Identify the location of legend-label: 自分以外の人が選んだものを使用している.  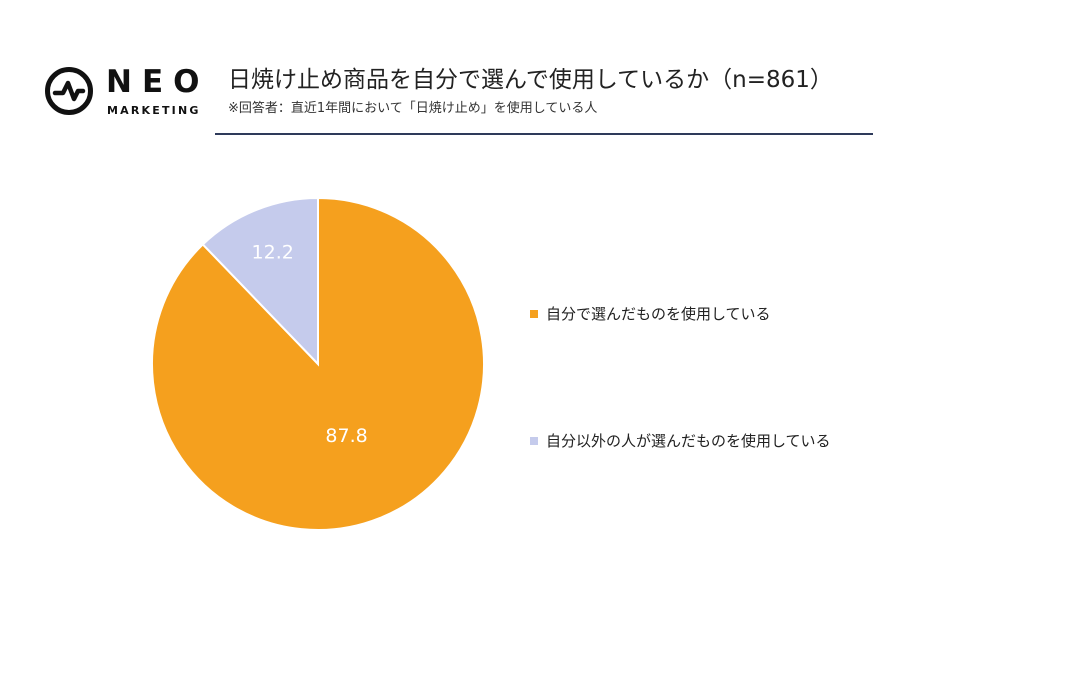
(688, 441).